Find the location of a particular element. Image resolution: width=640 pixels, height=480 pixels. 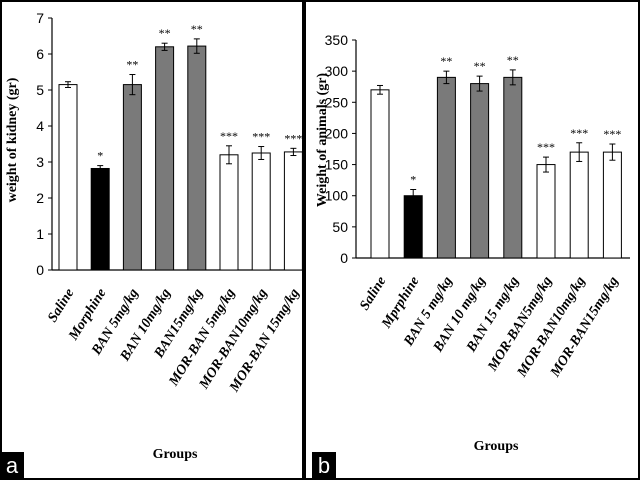

y-tick-label: 2 is located at coordinates (40, 198).